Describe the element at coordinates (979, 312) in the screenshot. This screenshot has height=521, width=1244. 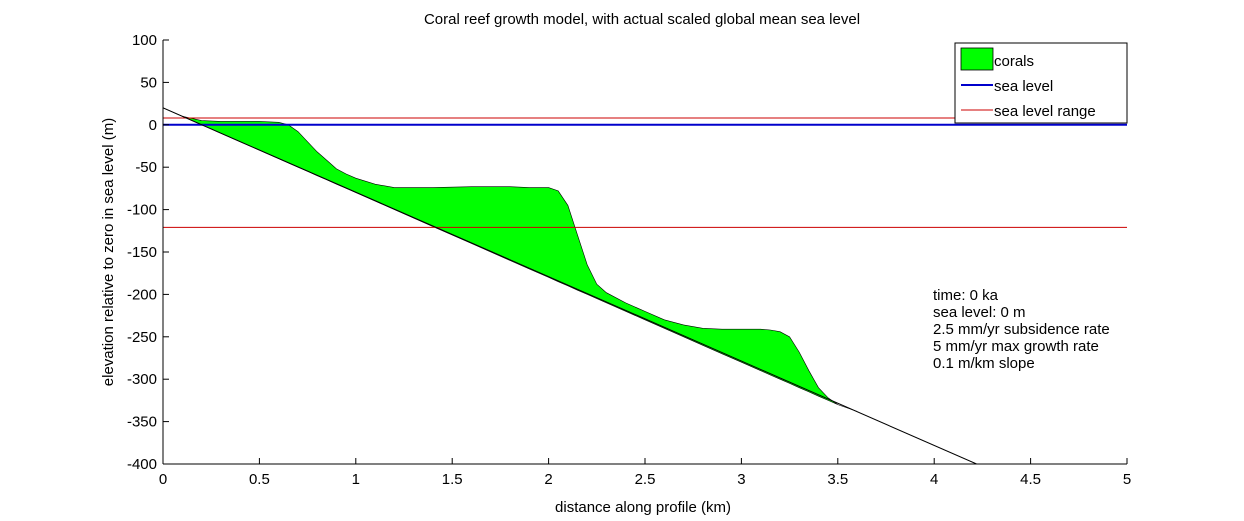
I see `annotation-line: sea level: 0 m` at that location.